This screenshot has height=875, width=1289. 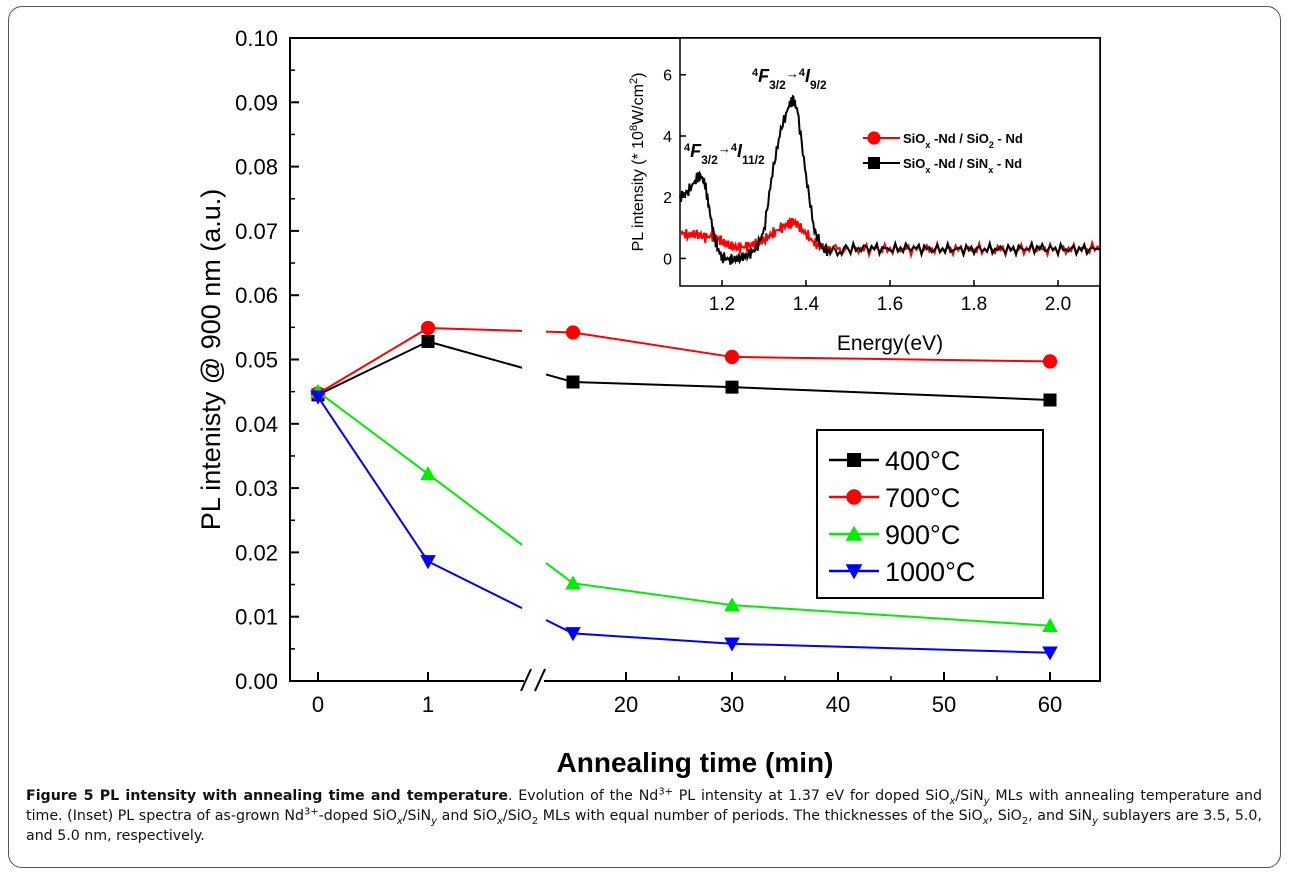 I want to click on x-tick-label: 0, so click(x=318, y=704).